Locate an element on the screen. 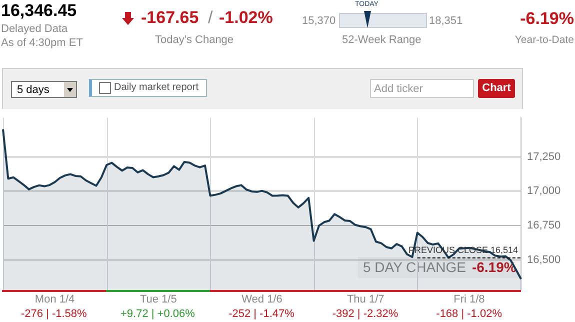  text: +9.72 | +0.06% is located at coordinates (157, 314).